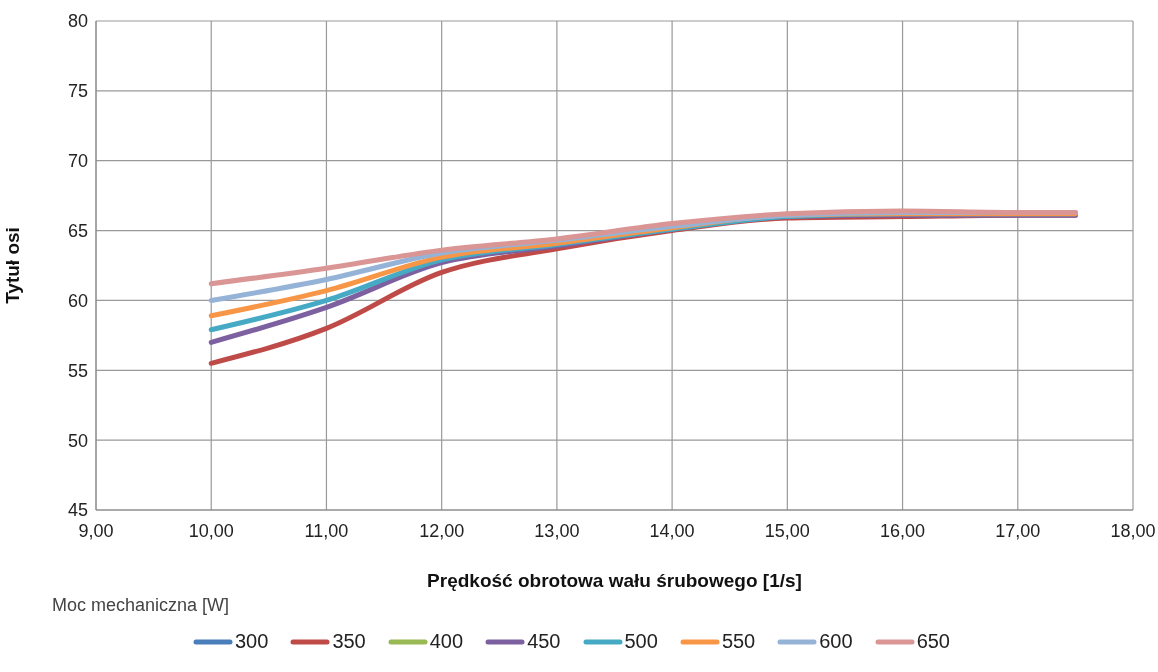 Image resolution: width=1158 pixels, height=672 pixels. Describe the element at coordinates (96, 530) in the screenshot. I see `x-tick-label: 9,00` at that location.